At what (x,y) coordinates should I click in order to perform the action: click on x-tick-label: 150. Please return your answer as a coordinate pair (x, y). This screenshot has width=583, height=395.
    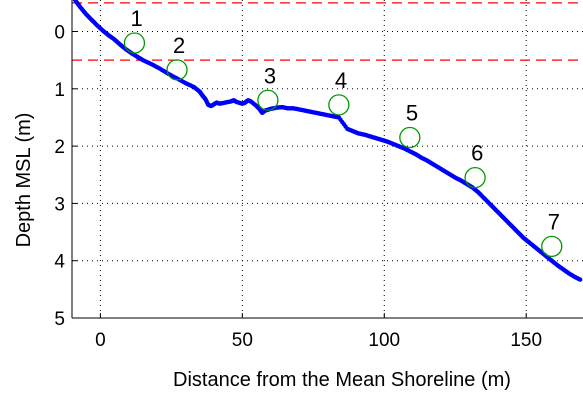
    Looking at the image, I should click on (526, 340).